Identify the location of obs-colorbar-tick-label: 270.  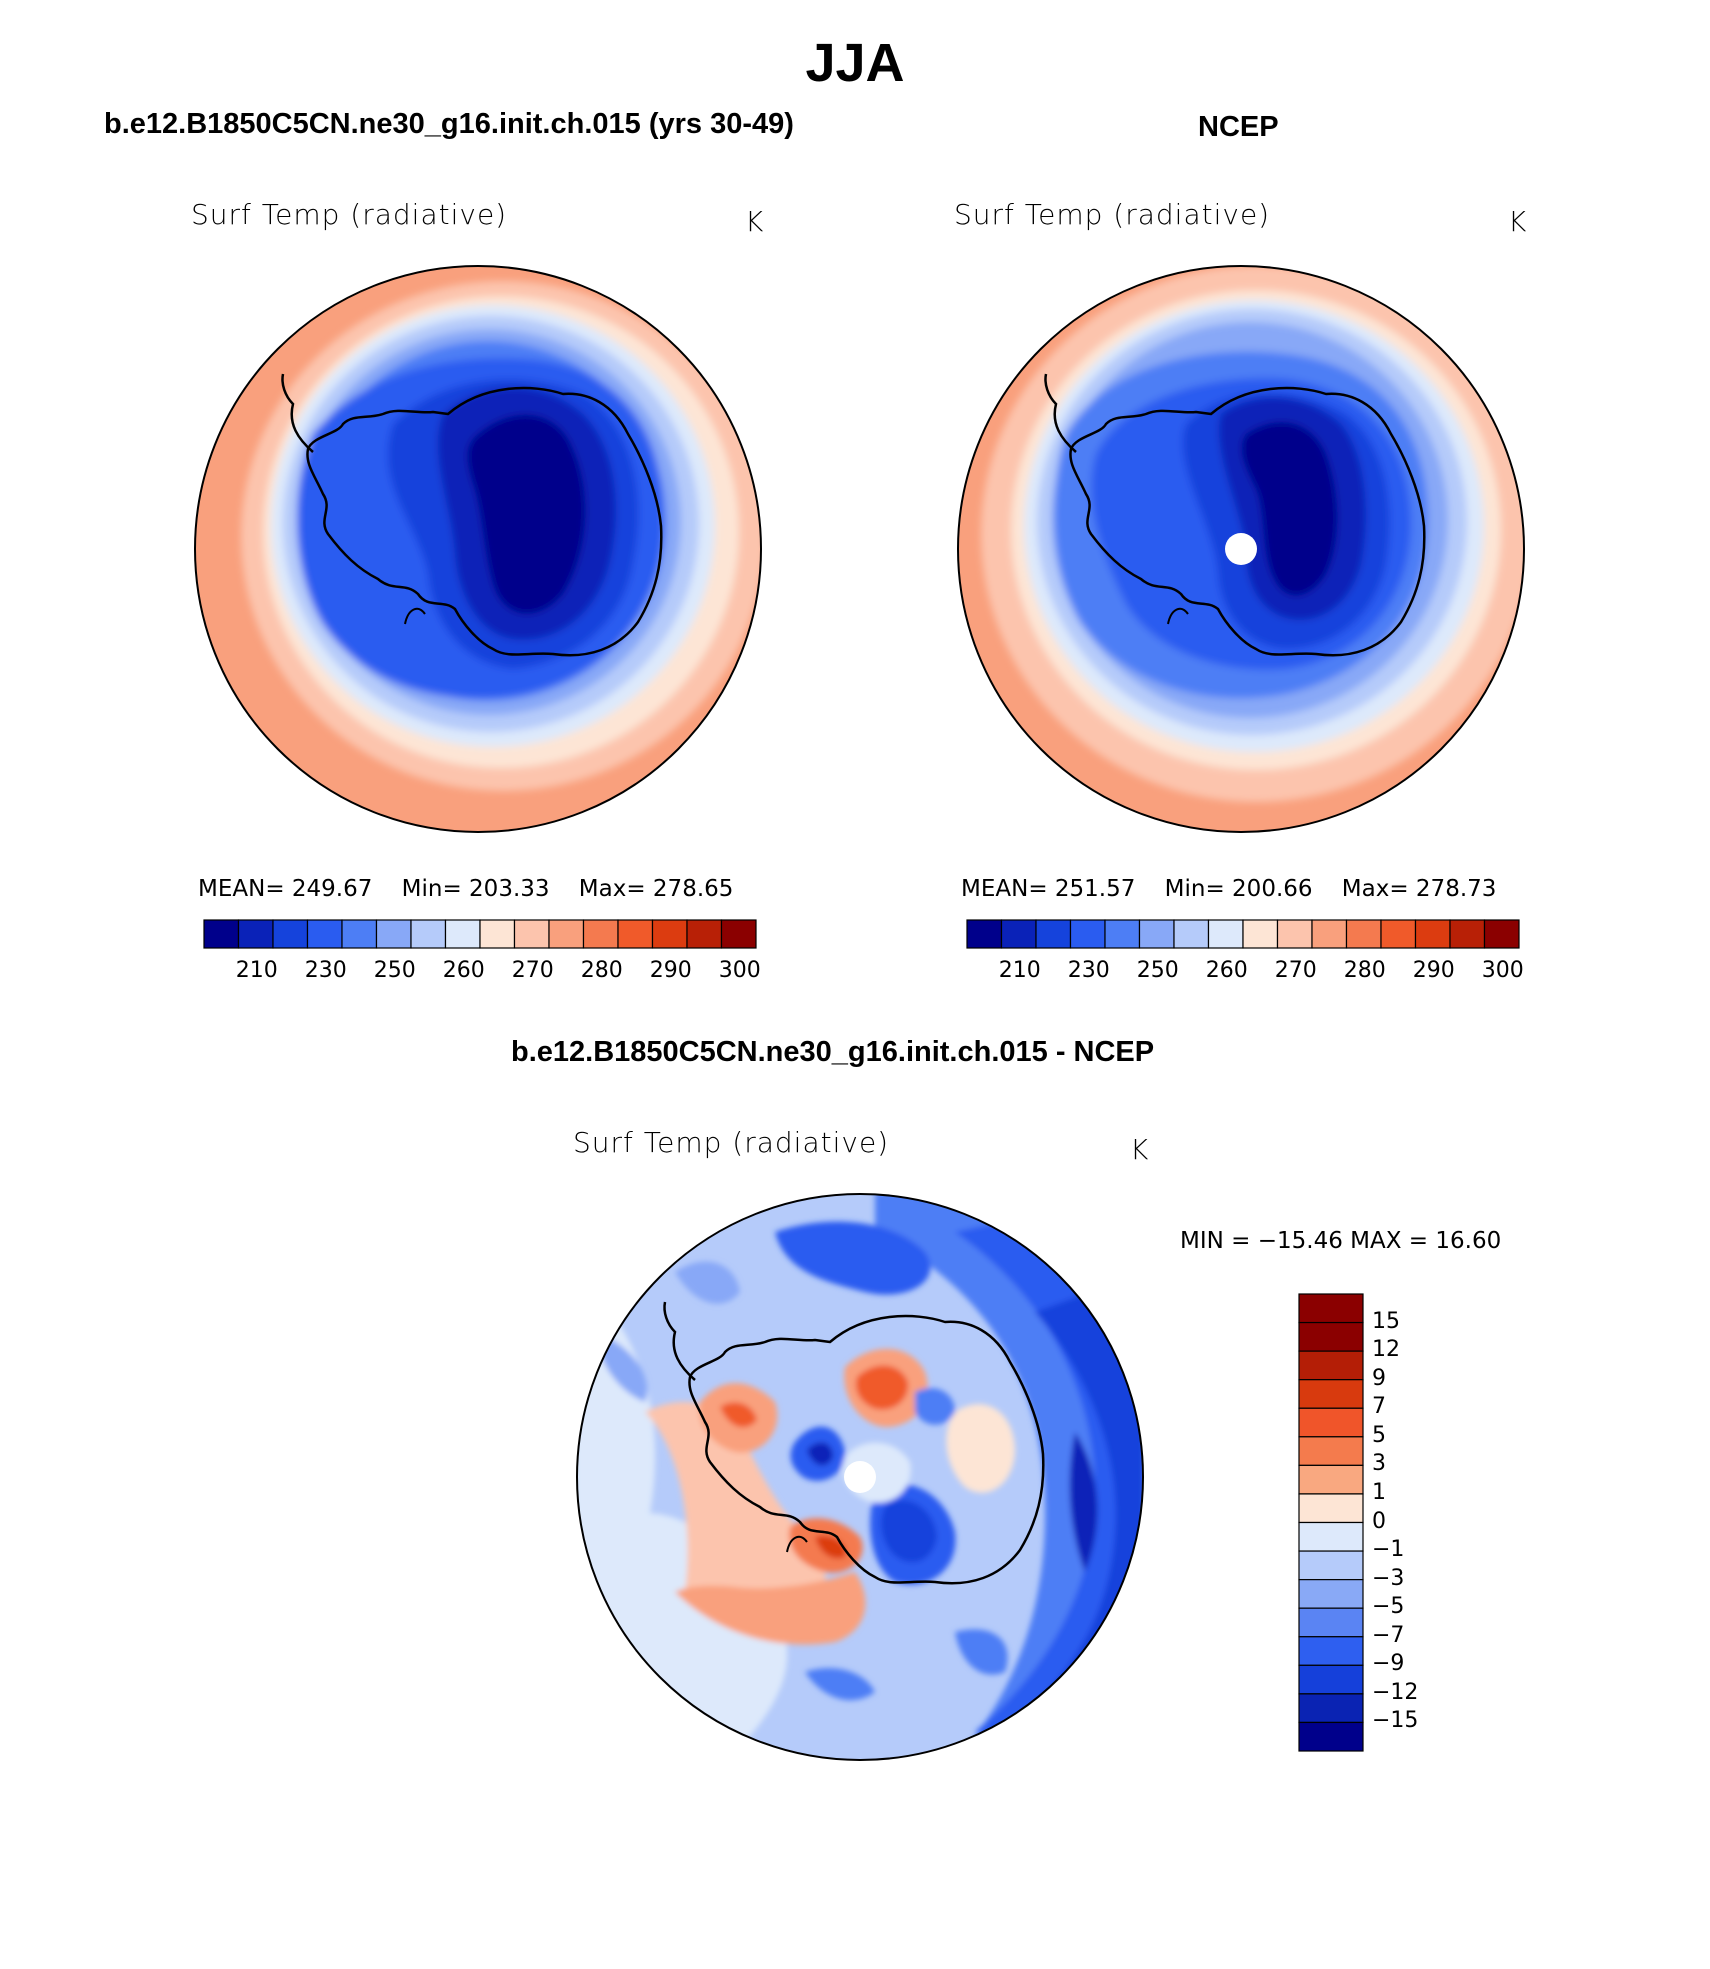
(1295, 970).